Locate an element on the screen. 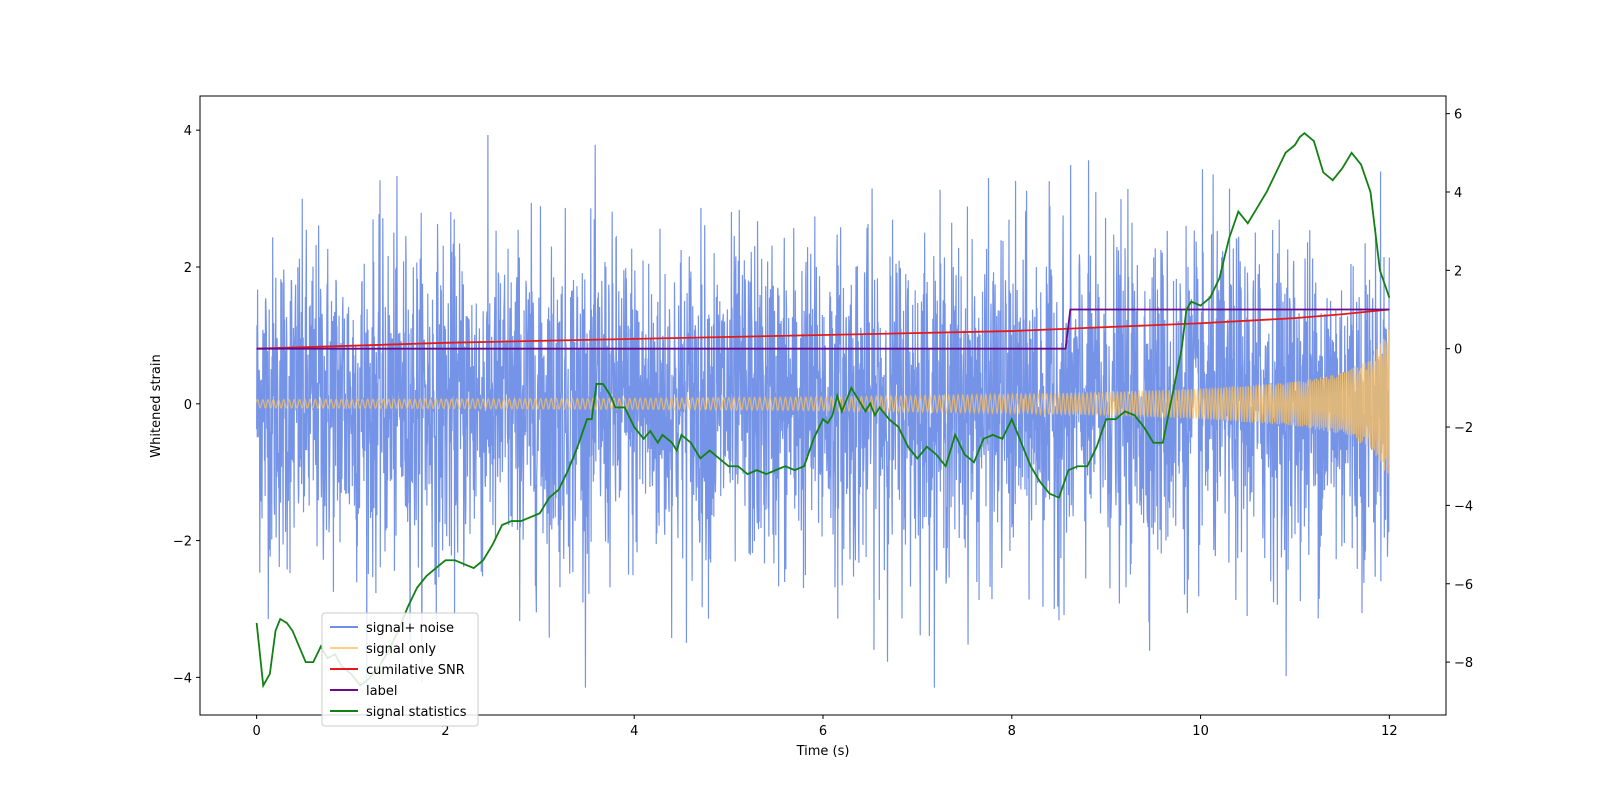 The image size is (1600, 800). legend-entry: signal only is located at coordinates (401, 649).